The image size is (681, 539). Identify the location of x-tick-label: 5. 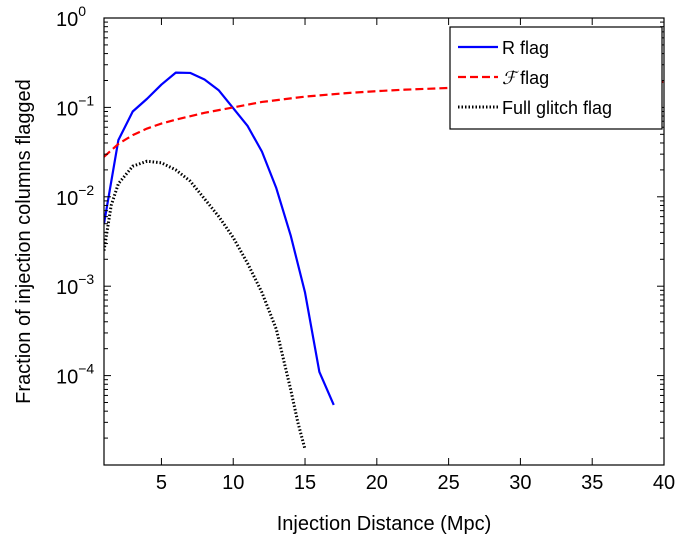
(161, 483).